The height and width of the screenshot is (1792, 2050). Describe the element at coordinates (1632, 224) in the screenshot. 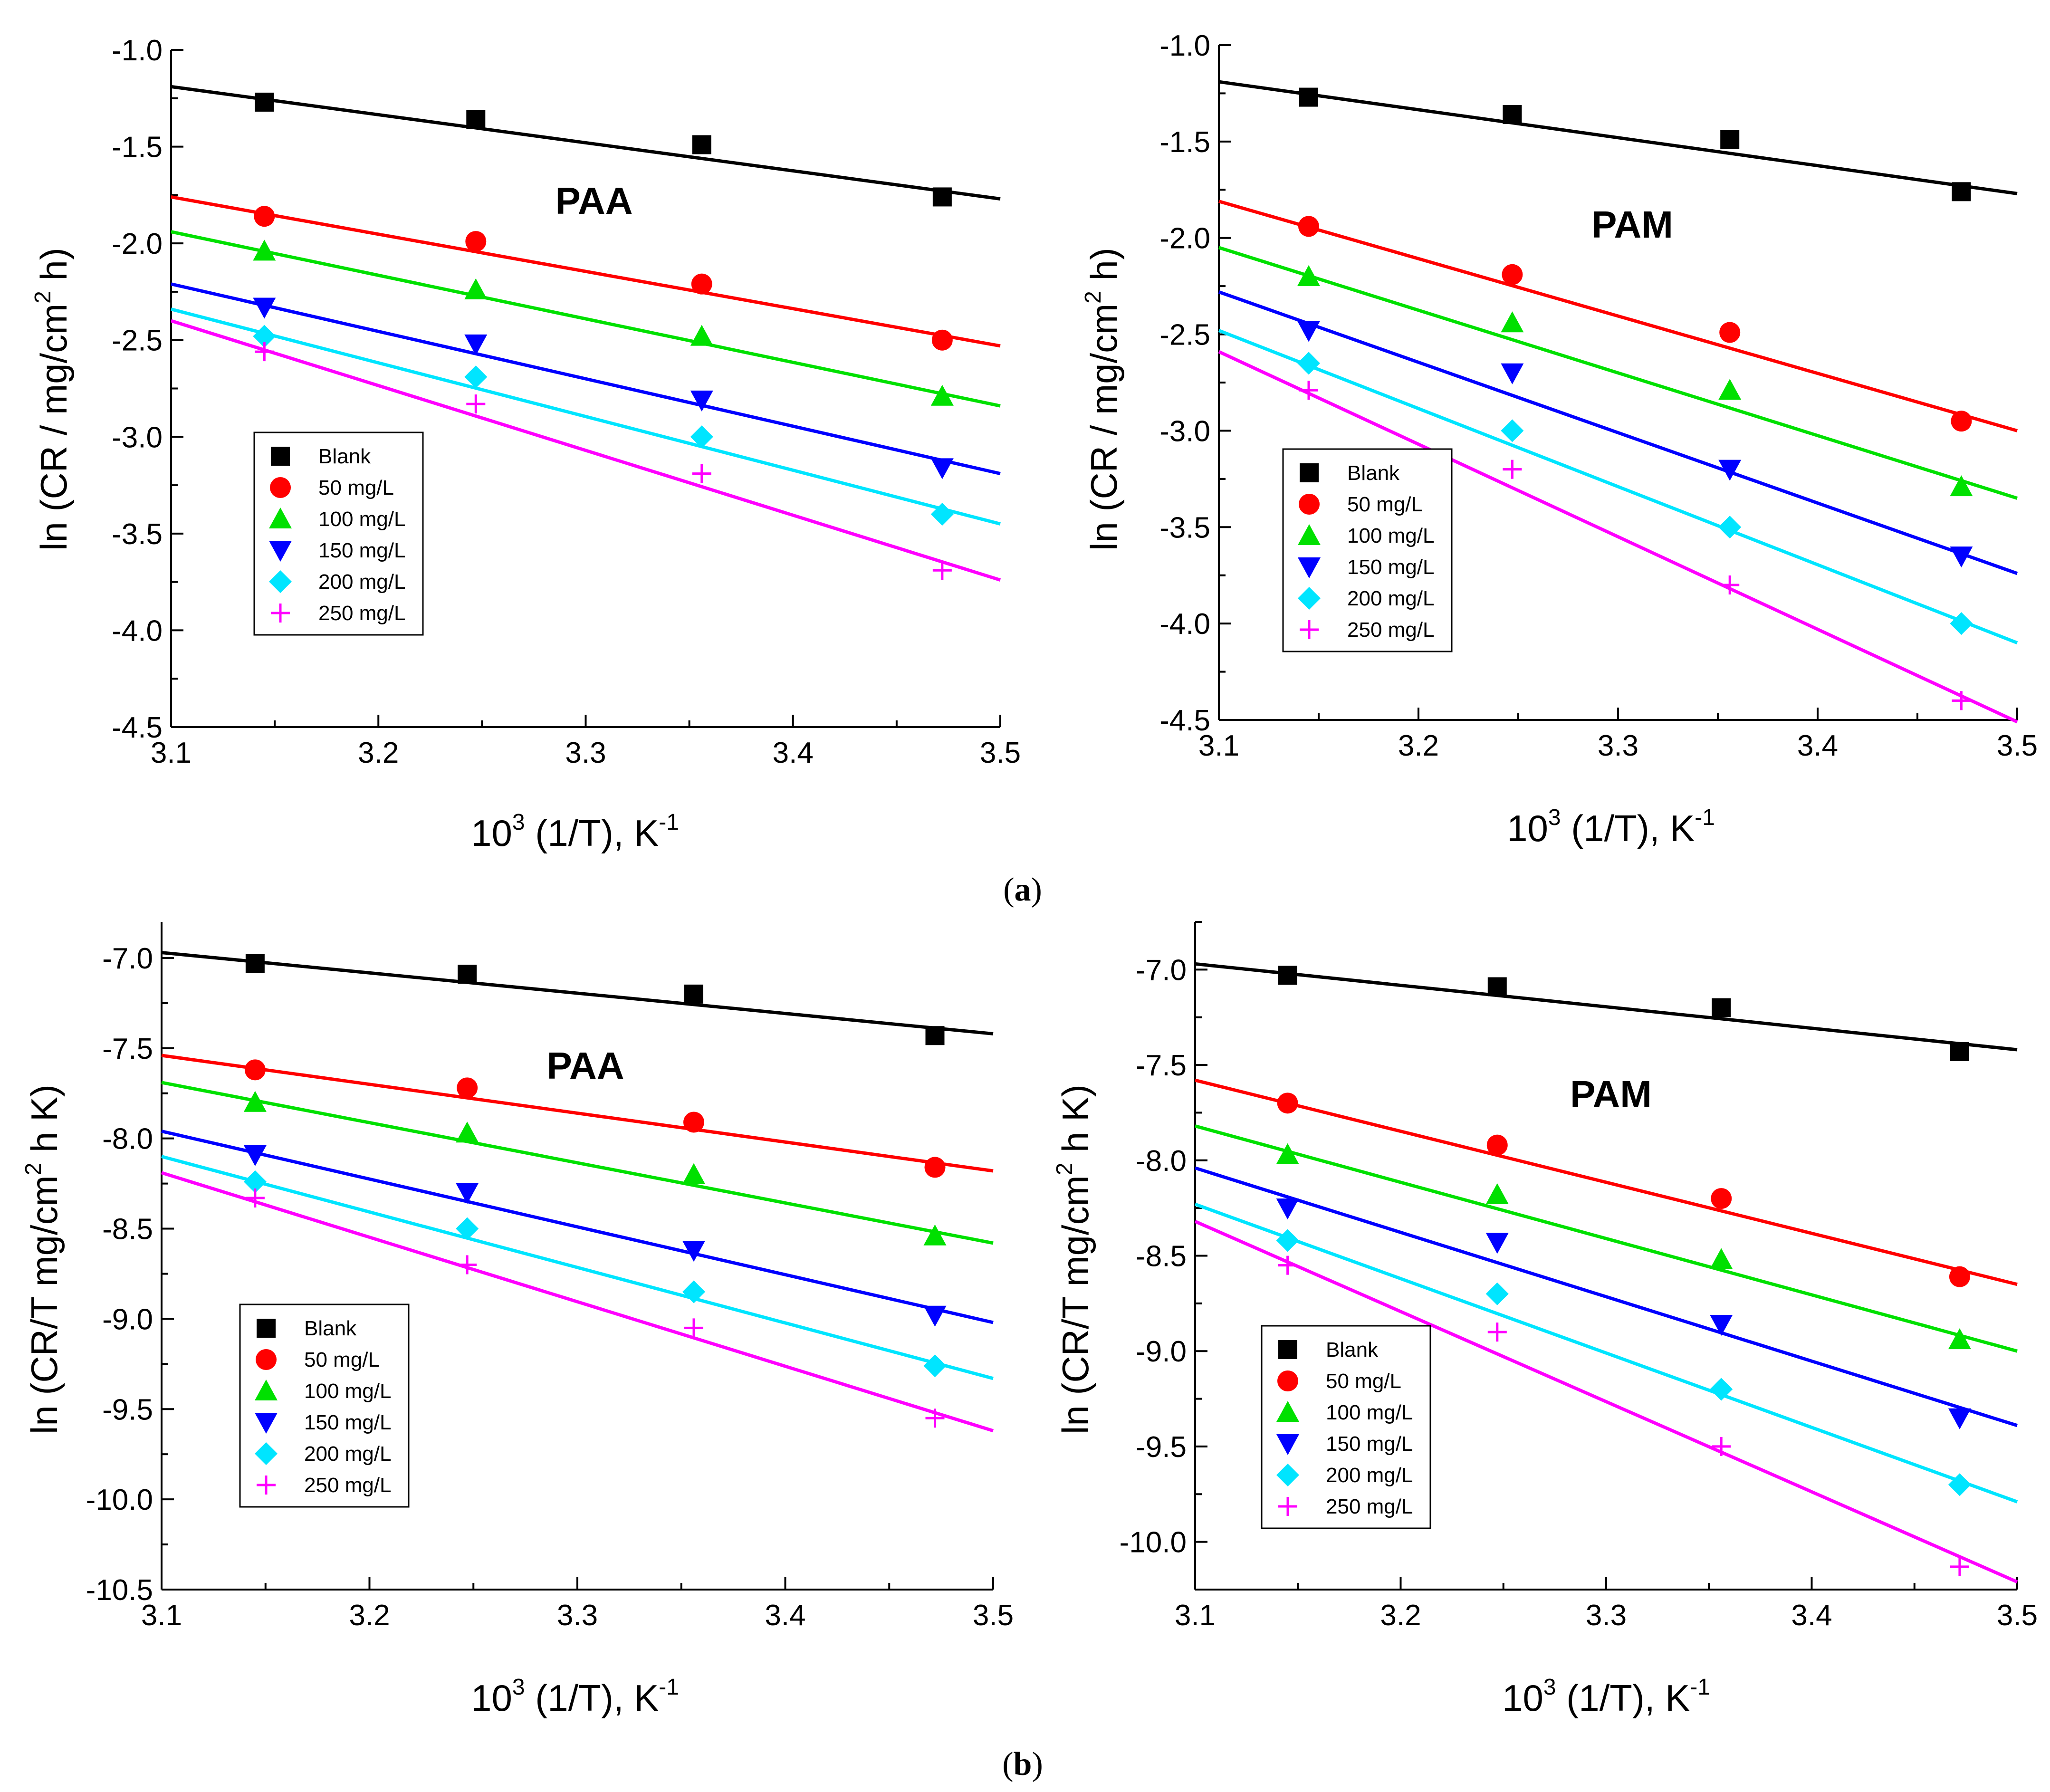

I see `chart-title-a-pam: PAM` at that location.